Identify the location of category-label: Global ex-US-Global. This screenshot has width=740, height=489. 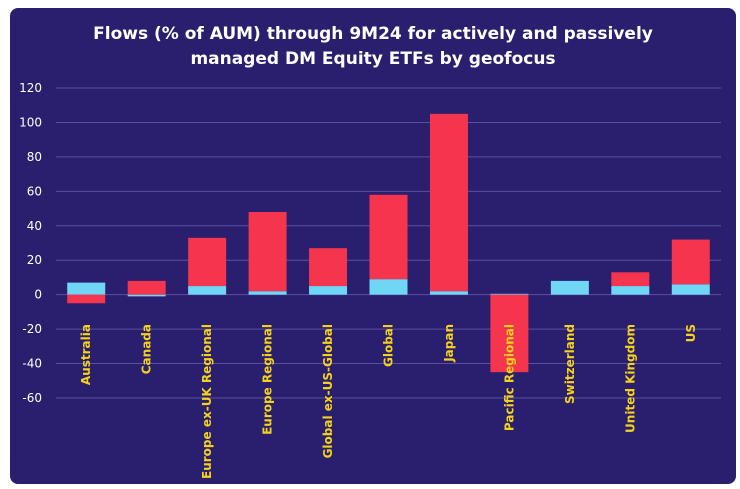
(328, 391).